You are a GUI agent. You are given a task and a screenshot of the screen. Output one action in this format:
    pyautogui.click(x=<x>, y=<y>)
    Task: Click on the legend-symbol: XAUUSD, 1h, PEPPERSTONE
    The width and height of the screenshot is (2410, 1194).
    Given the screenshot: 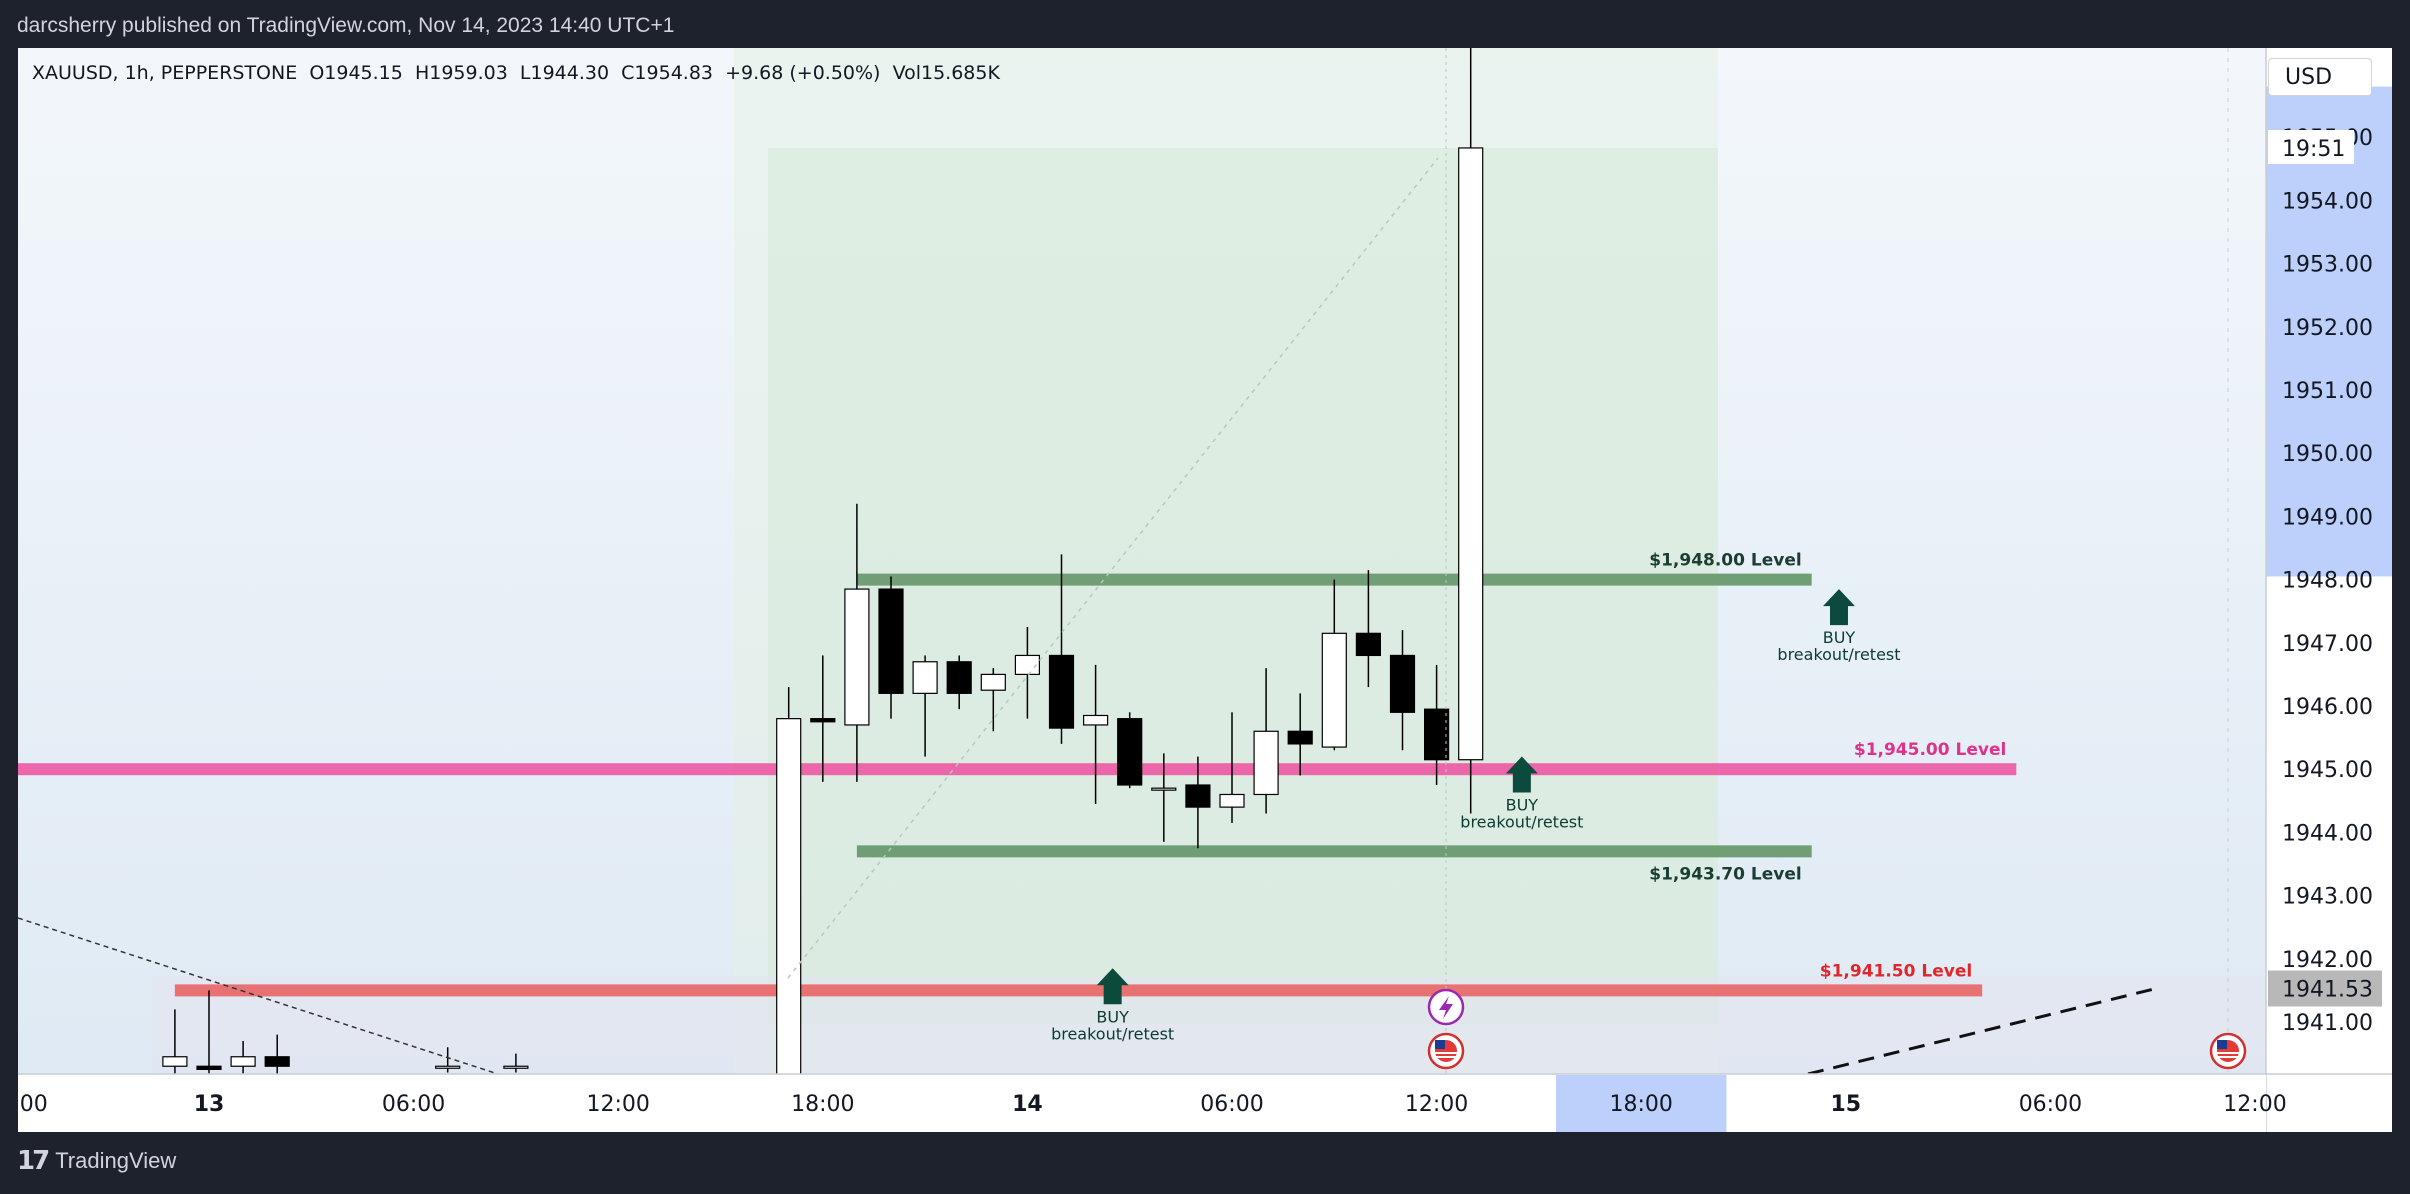 What is the action you would take?
    pyautogui.click(x=165, y=73)
    